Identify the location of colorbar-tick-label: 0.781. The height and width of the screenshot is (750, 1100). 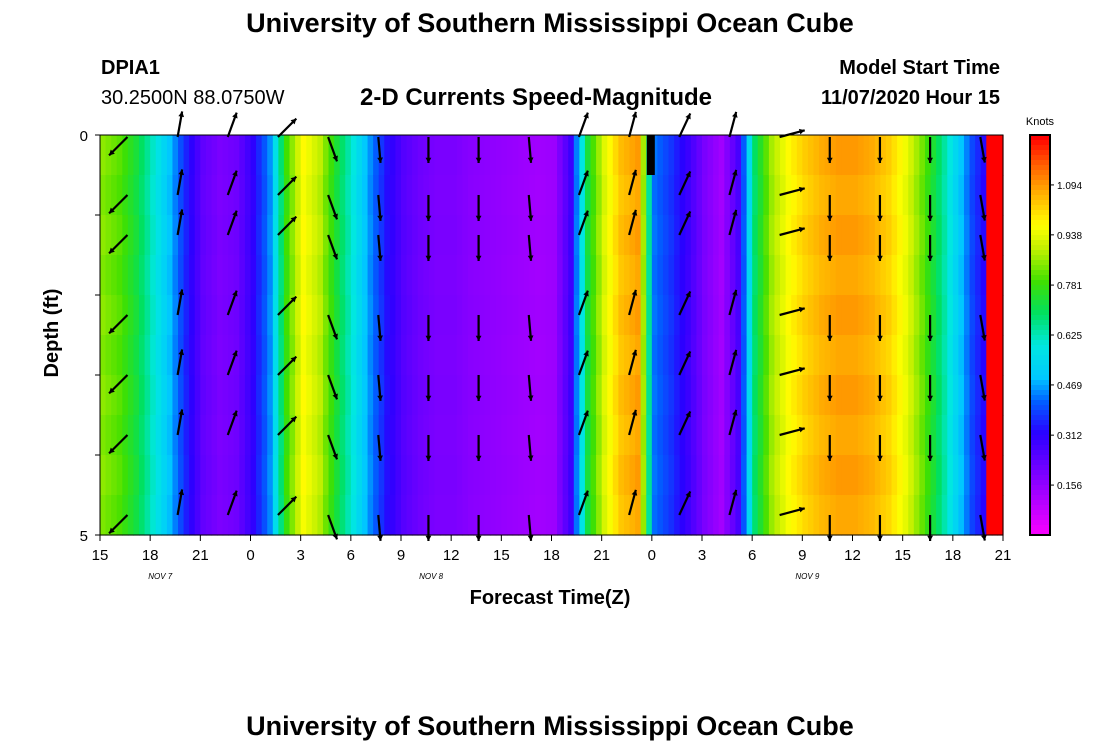
(1069, 286).